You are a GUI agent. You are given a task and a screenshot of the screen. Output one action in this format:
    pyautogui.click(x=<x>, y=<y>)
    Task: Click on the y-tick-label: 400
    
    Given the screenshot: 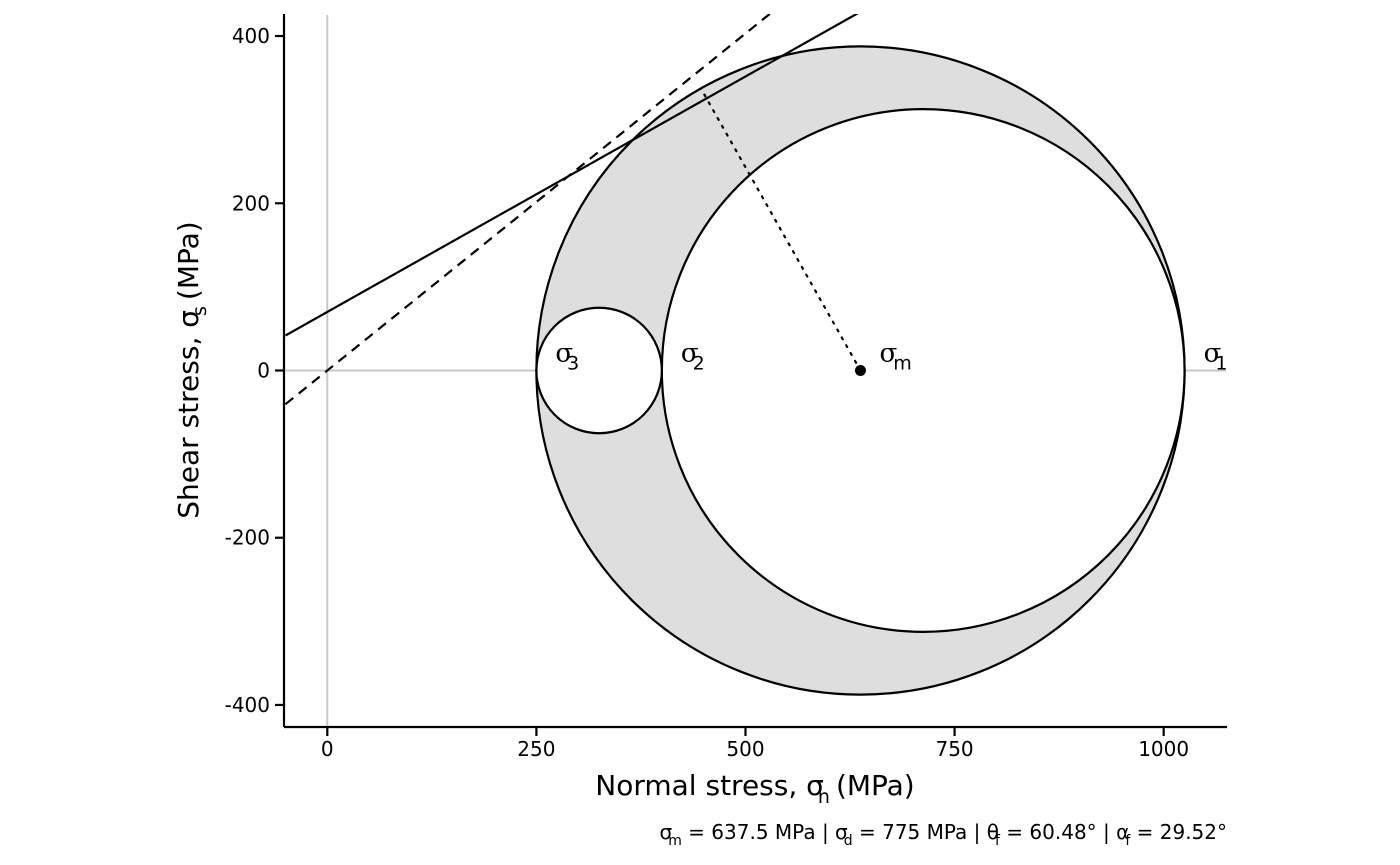 What is the action you would take?
    pyautogui.click(x=251, y=36)
    